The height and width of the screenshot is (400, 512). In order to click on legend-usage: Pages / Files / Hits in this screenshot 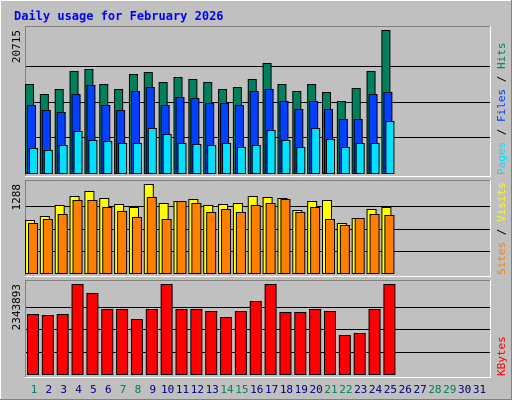, I will do `click(501, 109)`.